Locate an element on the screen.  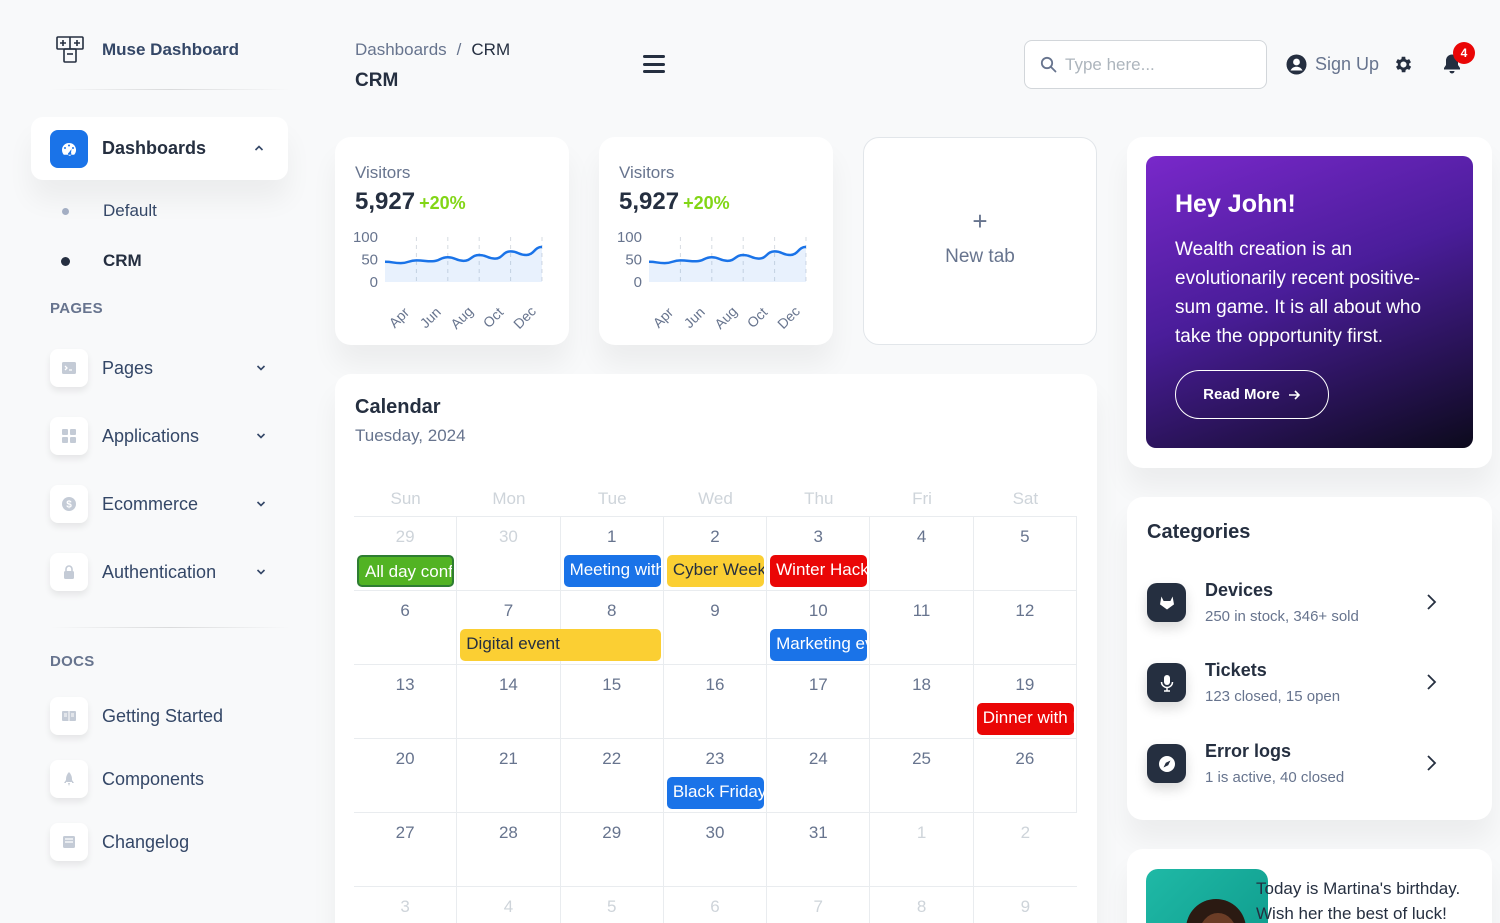
calendar-event: Meeting with Mary is located at coordinates (612, 571).